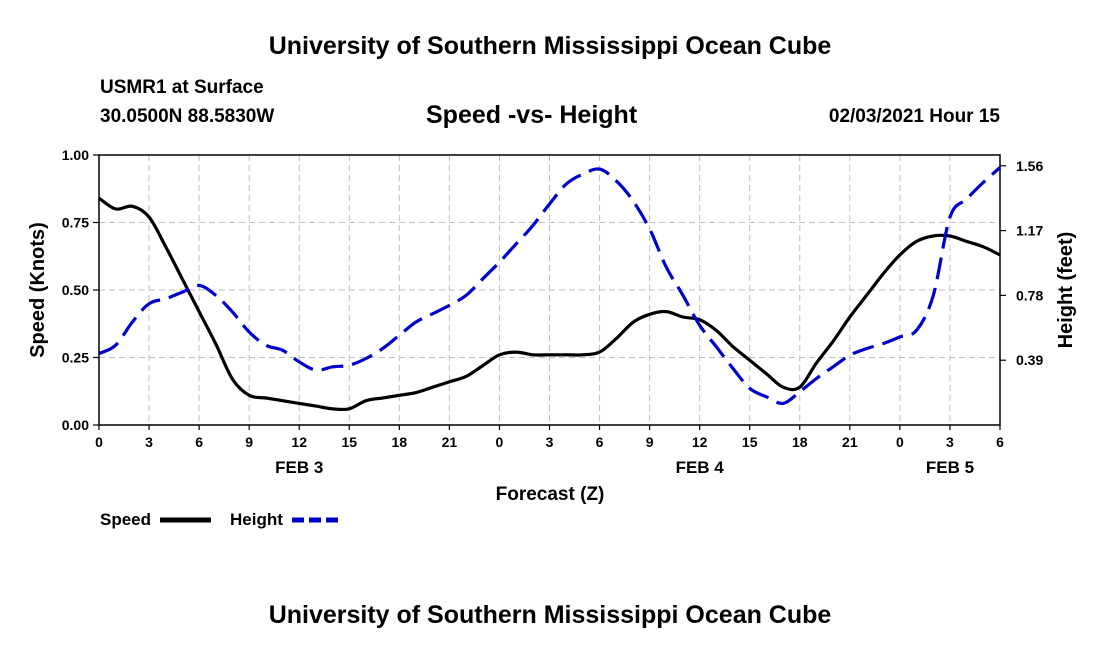  Describe the element at coordinates (187, 116) in the screenshot. I see `coordinates-label: 30.0500N 88.5830W` at that location.